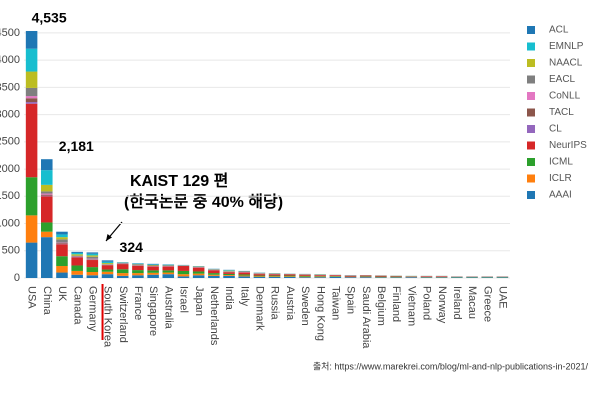 The image size is (600, 401). What do you see at coordinates (10, 223) in the screenshot?
I see `y-tick-label: 1000` at bounding box center [10, 223].